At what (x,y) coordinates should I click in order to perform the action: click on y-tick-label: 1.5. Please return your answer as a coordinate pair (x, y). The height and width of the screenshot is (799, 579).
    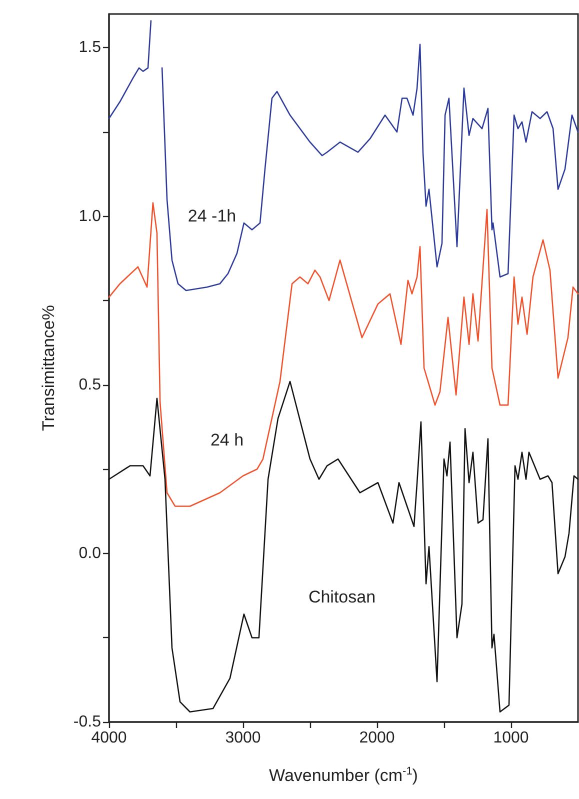
    Looking at the image, I should click on (90, 47).